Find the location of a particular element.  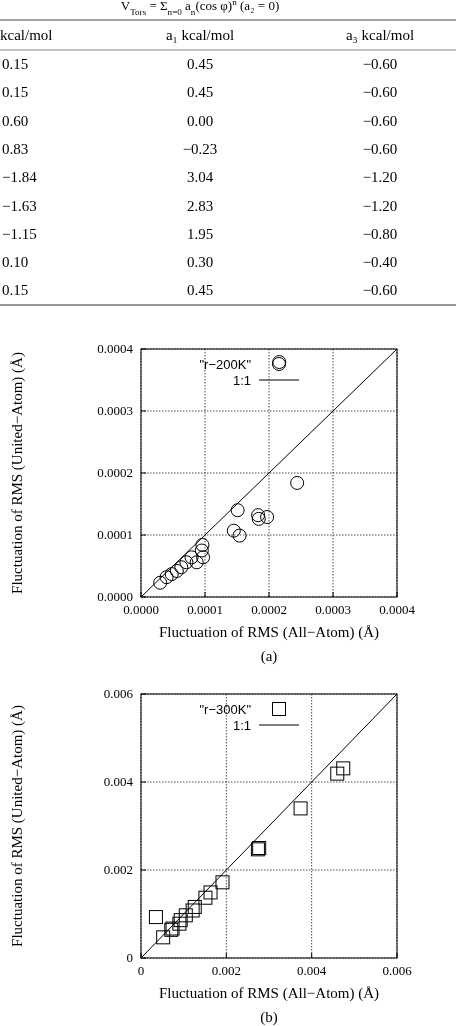

x-tick-label: 0.0001 is located at coordinates (205, 609).